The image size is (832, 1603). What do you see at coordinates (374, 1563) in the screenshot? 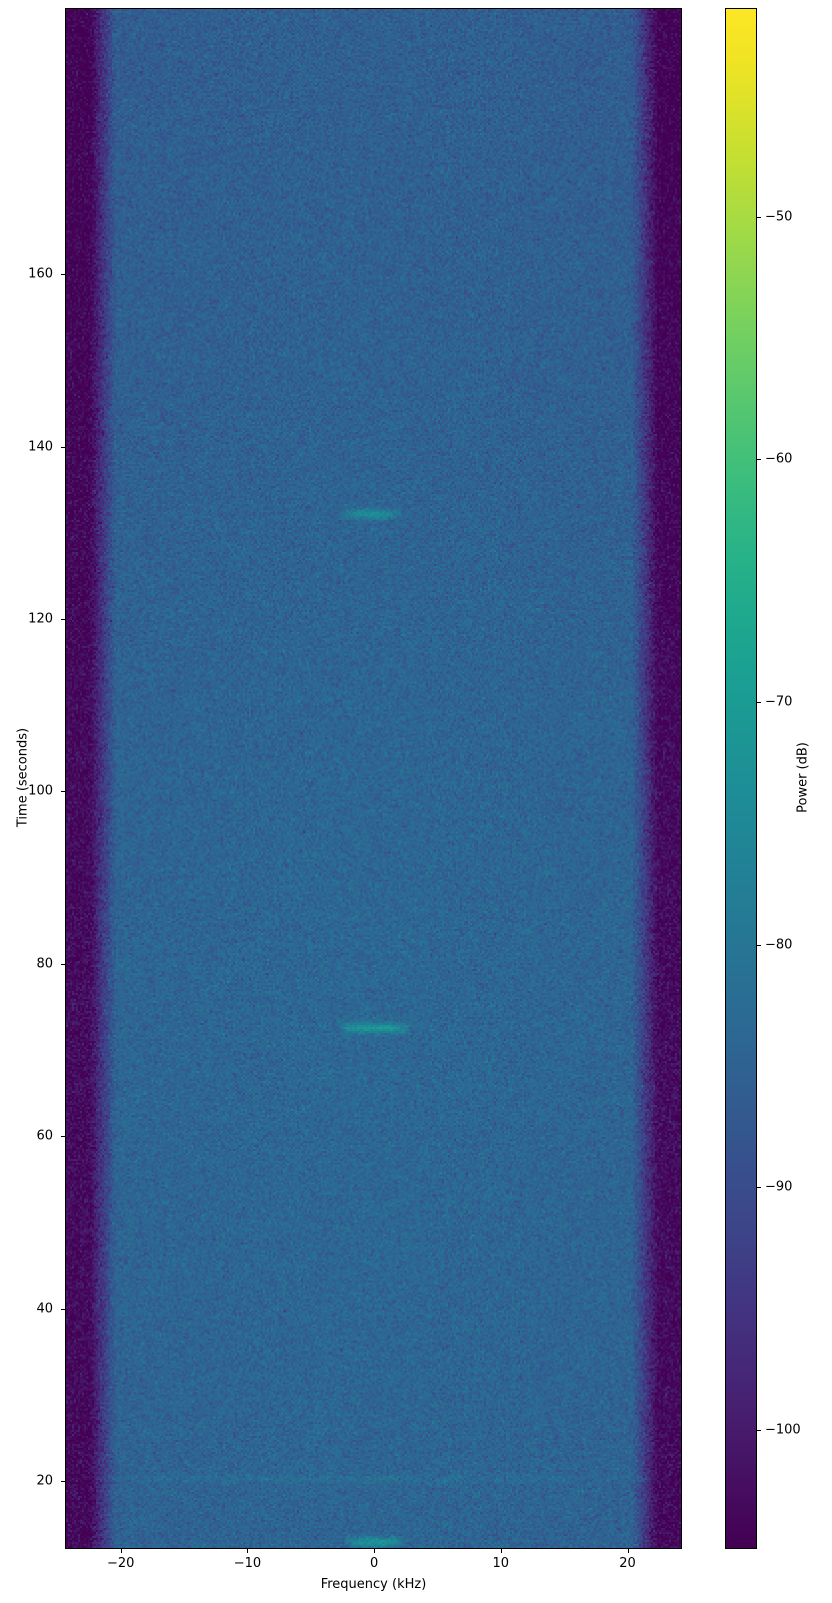
I see `x-axis-tick-label: 0` at bounding box center [374, 1563].